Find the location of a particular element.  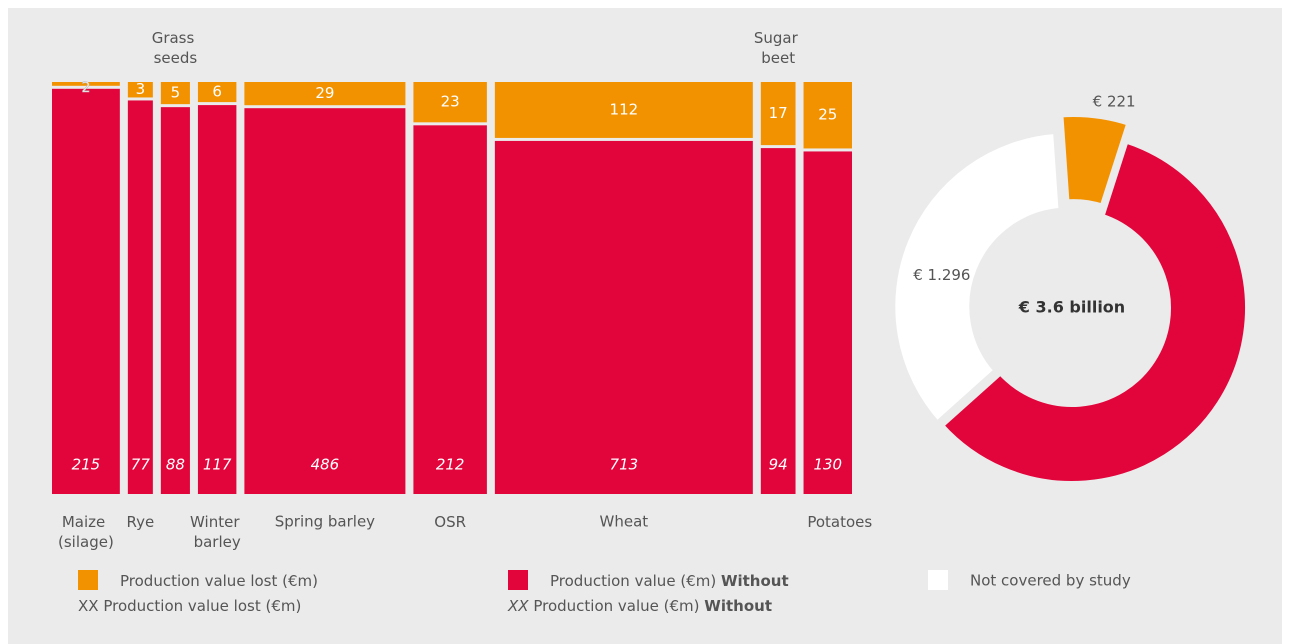

data-label: 25 is located at coordinates (827, 115).